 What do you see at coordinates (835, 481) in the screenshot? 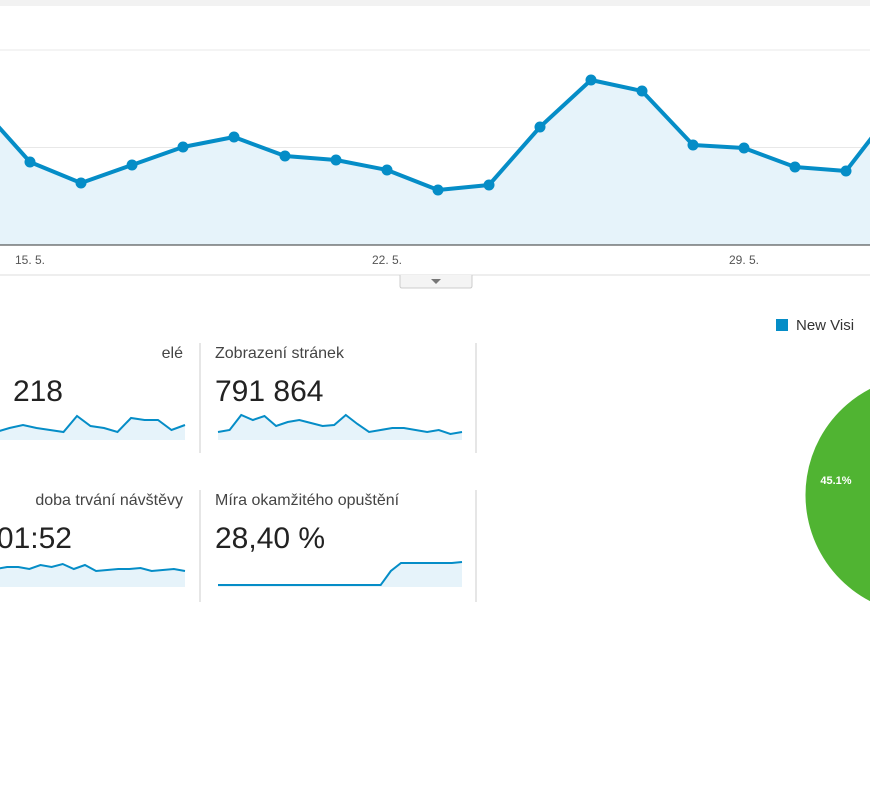
I see `pie-label: 45.1%` at bounding box center [835, 481].